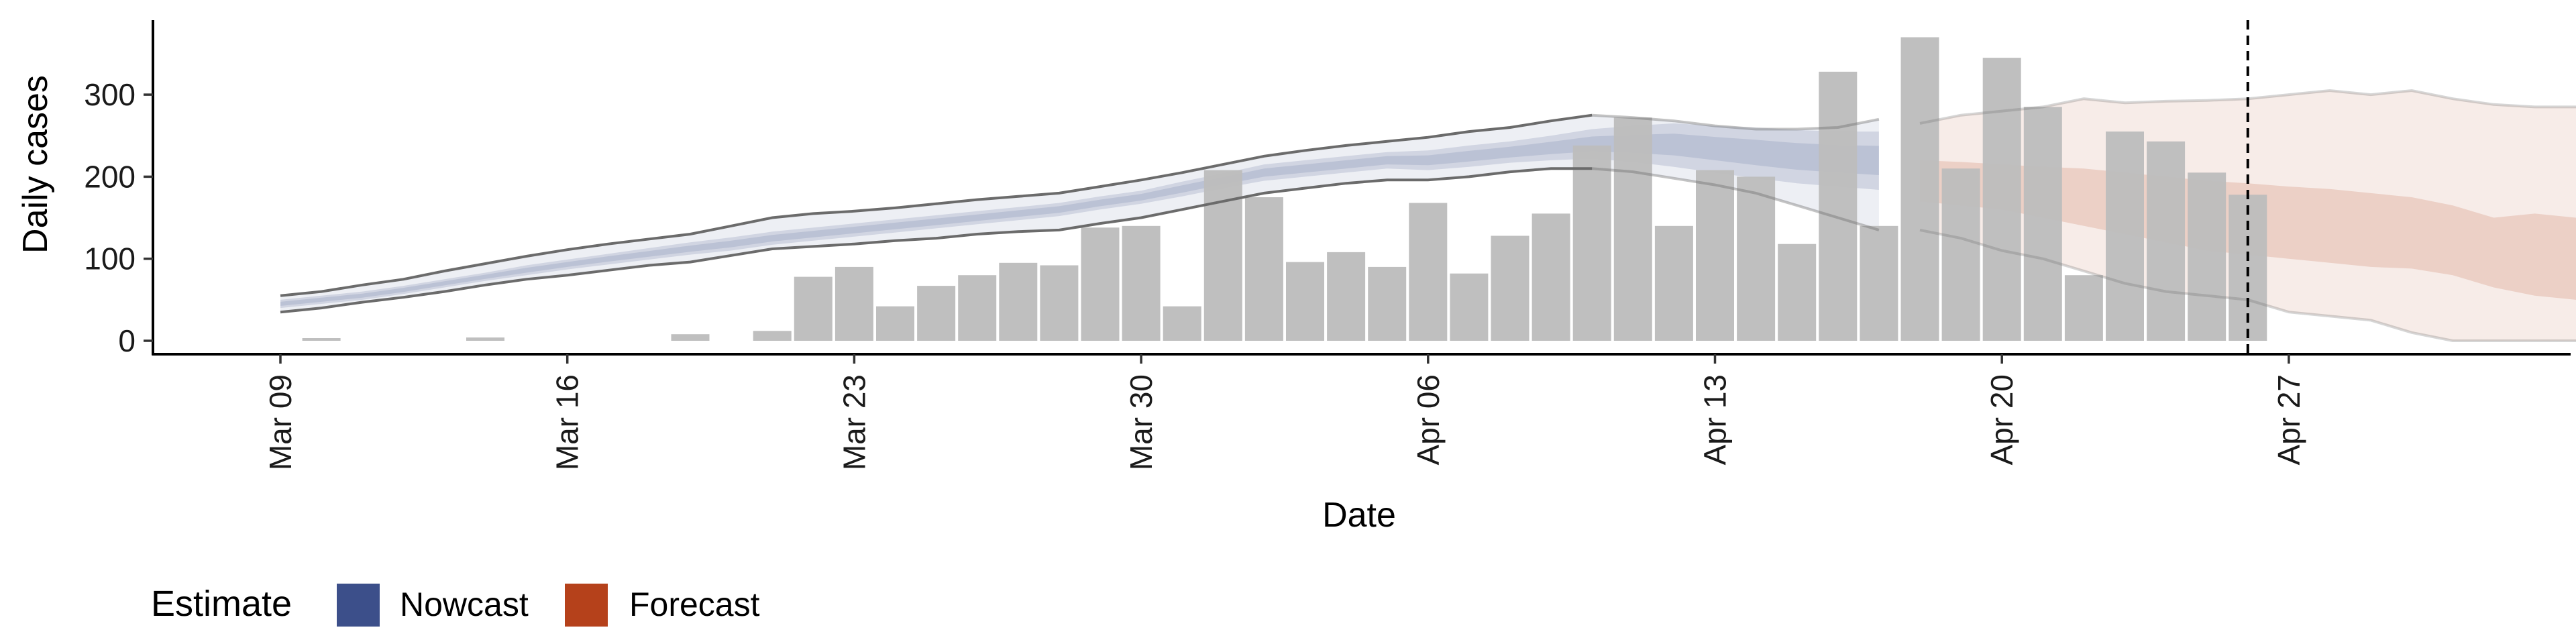 The image size is (2576, 644). Describe the element at coordinates (1141, 422) in the screenshot. I see `x-tick-label-3: Mar 30` at that location.